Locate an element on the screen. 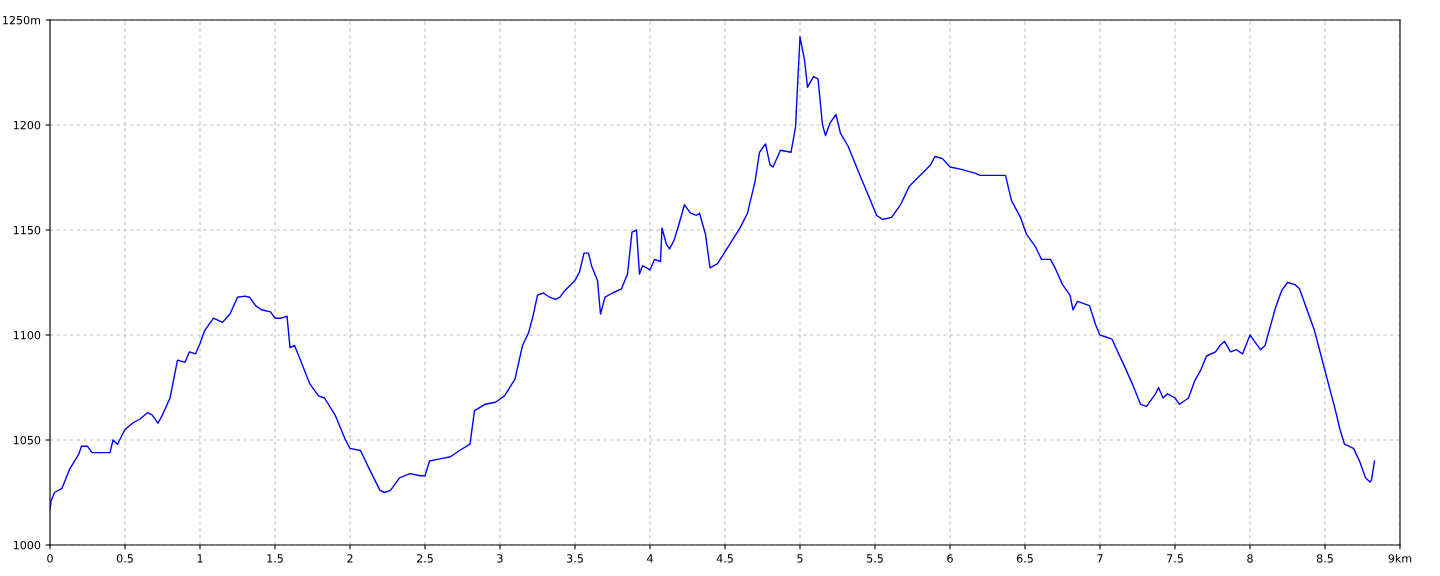  x-tick-label: 6.5 is located at coordinates (1024, 558).